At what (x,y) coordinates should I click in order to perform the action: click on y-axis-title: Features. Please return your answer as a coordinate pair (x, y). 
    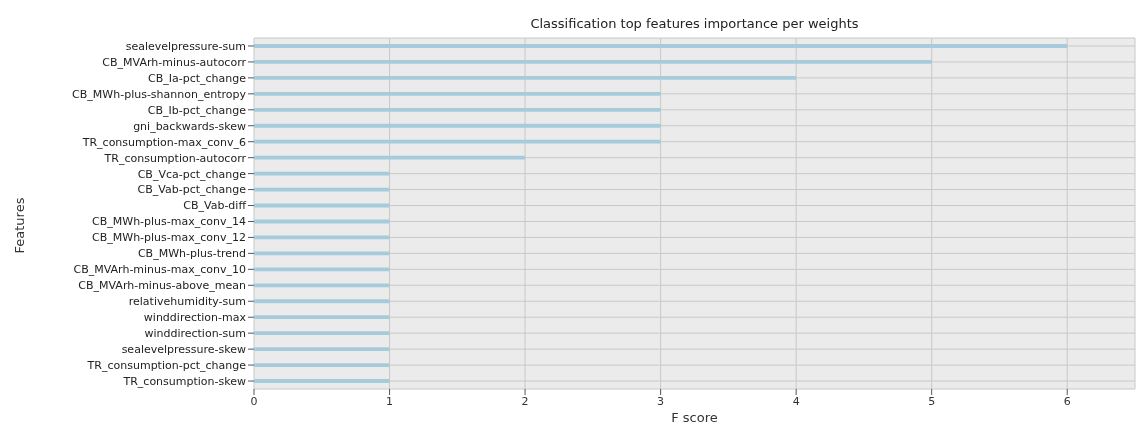
    Looking at the image, I should click on (19, 225).